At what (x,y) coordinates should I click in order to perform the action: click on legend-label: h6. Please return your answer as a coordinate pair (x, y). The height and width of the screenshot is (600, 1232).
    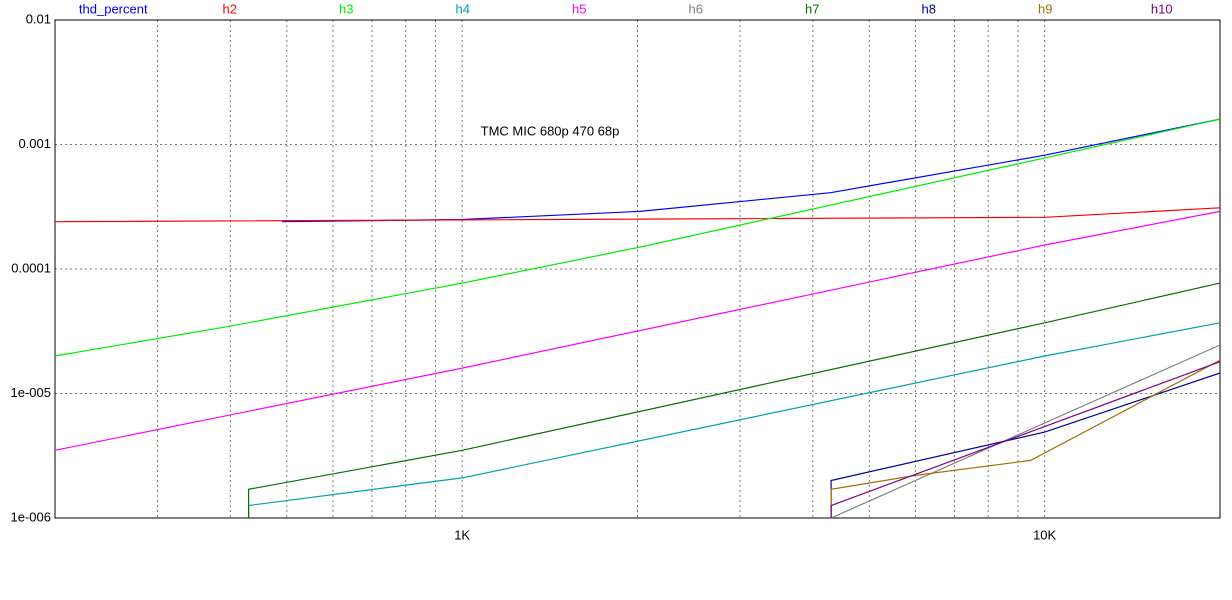
    Looking at the image, I should click on (696, 8).